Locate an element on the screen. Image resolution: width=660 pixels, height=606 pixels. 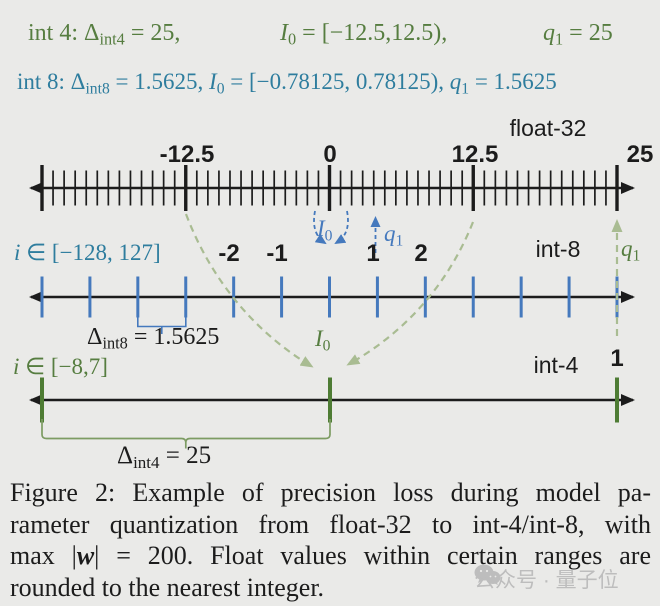
int8-tick-label: -2 is located at coordinates (229, 253).